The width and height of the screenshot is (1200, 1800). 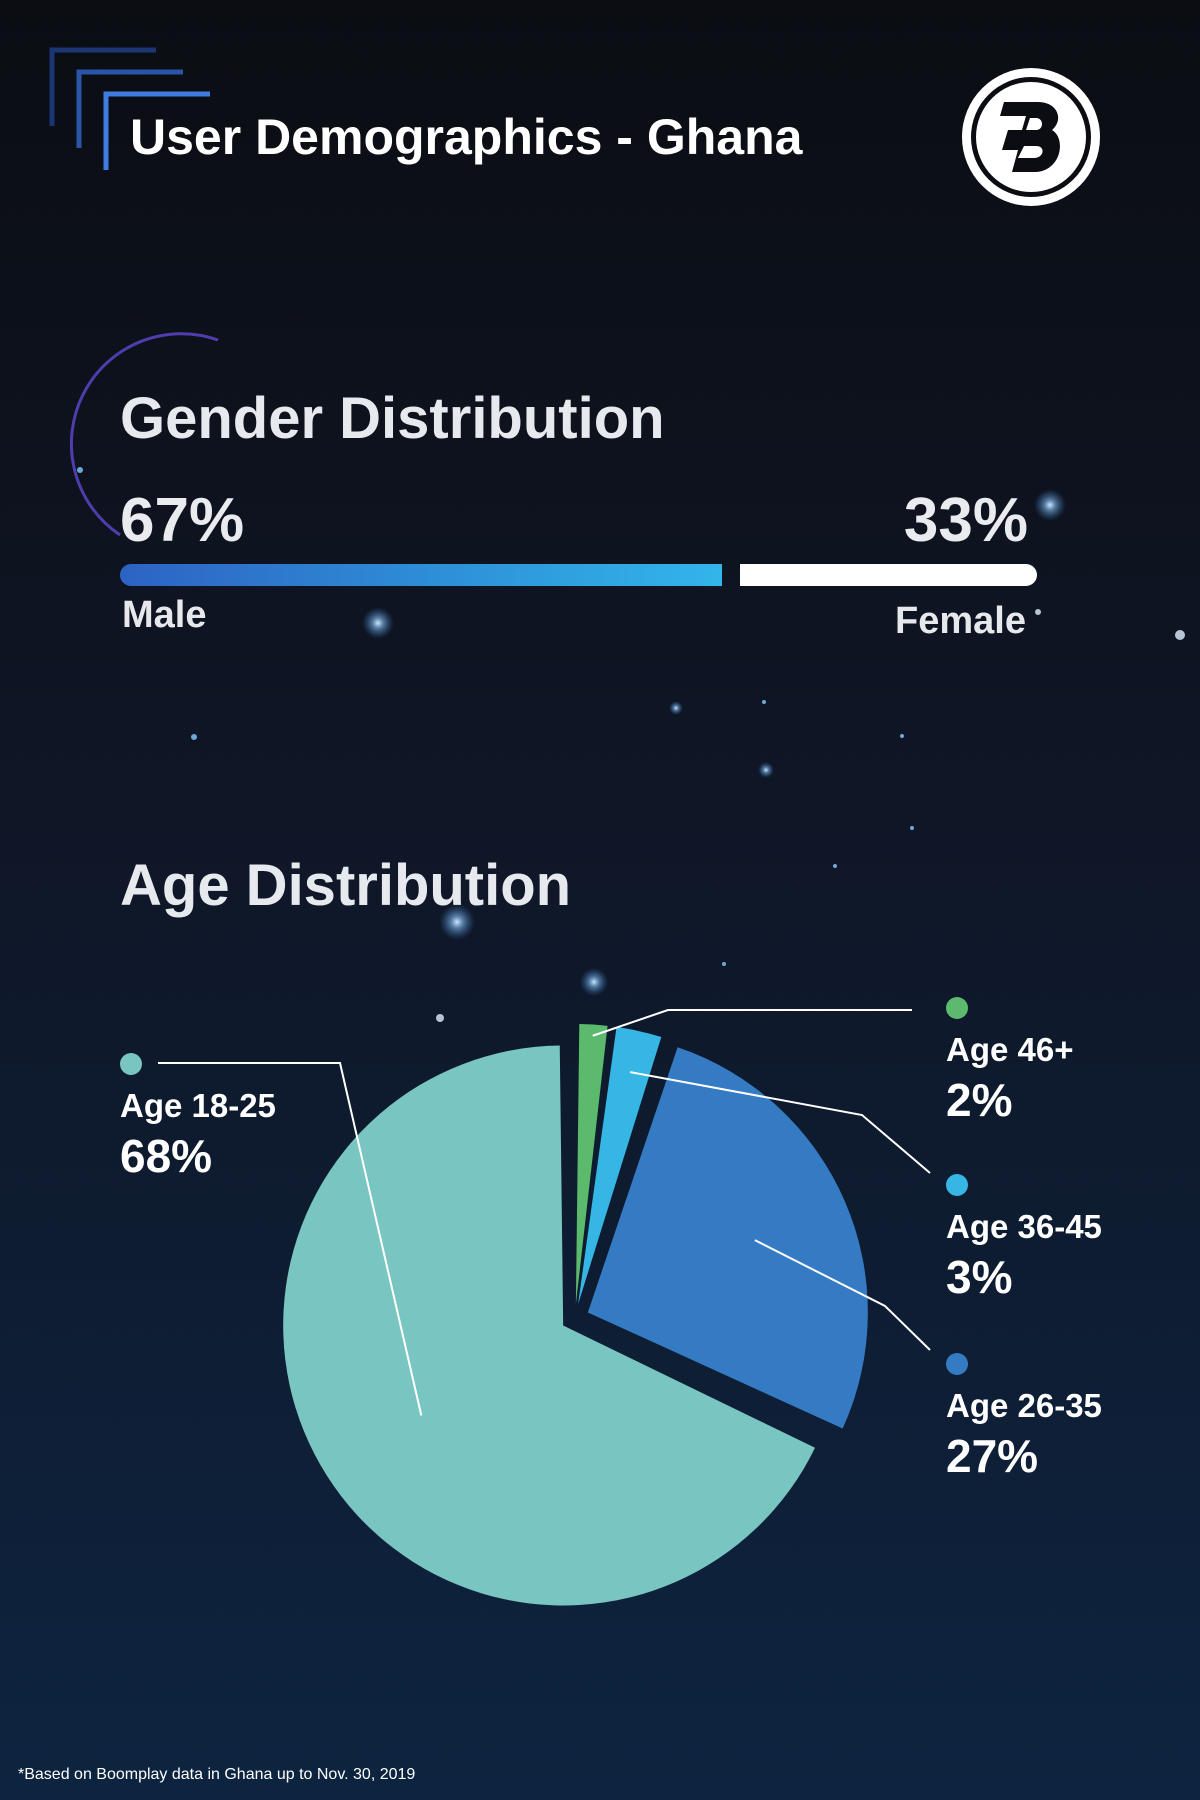 What do you see at coordinates (182, 520) in the screenshot?
I see `male-percentage: 67%` at bounding box center [182, 520].